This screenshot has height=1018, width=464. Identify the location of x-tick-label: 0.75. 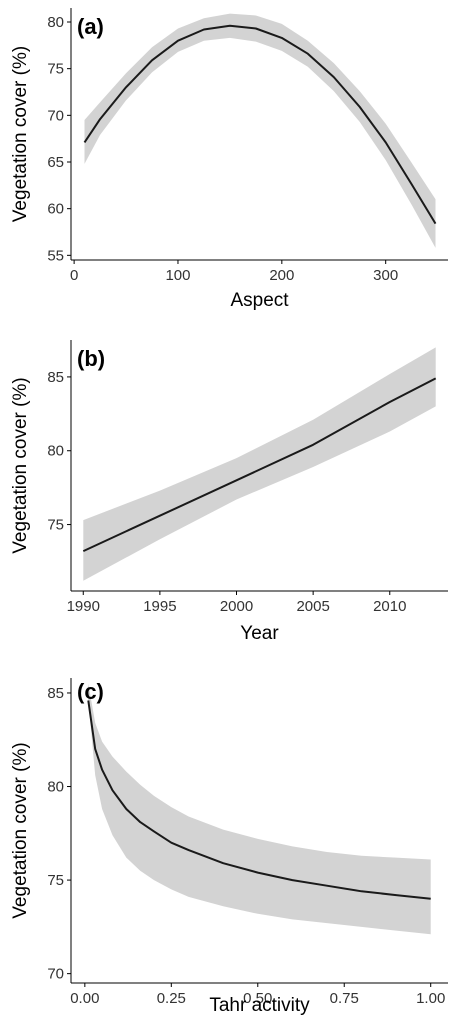
(344, 998).